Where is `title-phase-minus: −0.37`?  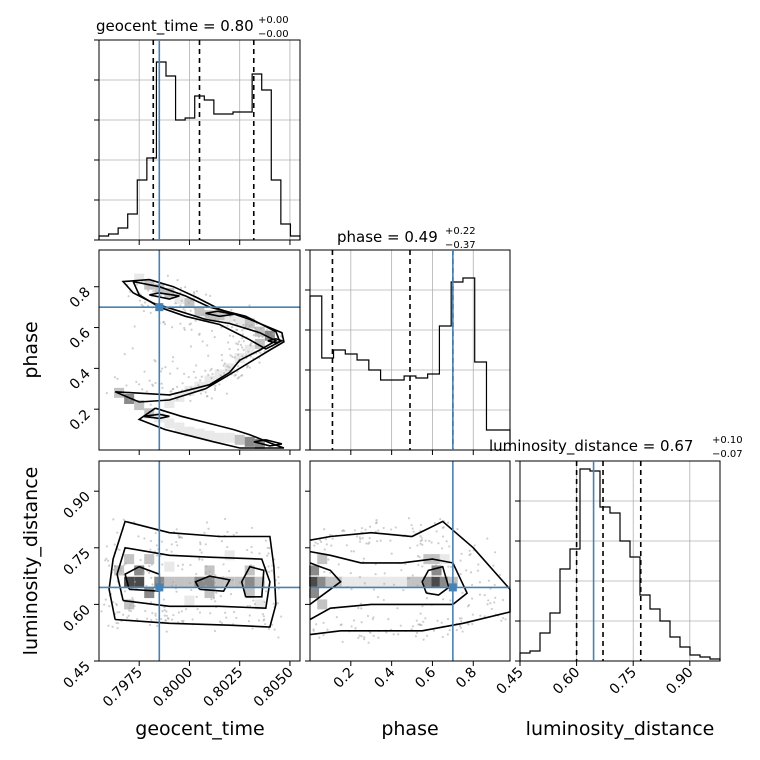 title-phase-minus: −0.37 is located at coordinates (460, 245).